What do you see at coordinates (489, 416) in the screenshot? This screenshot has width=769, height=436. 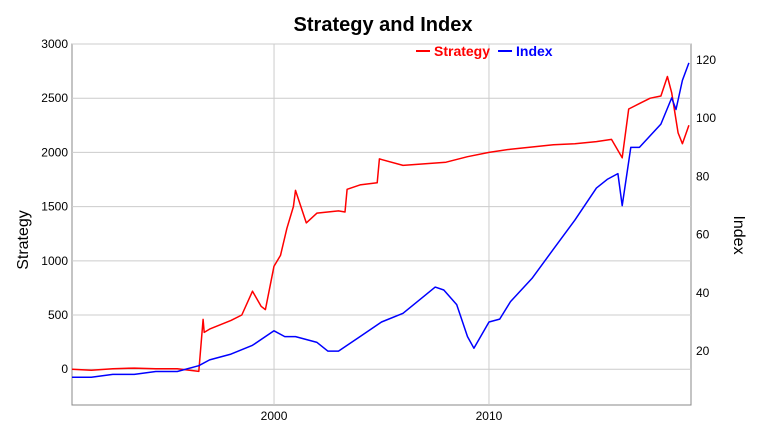 I see `x-tick-label: 2010` at bounding box center [489, 416].